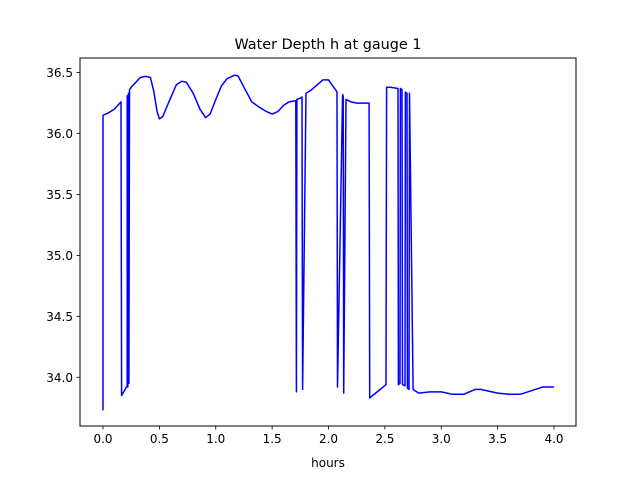 This screenshot has height=484, width=640. I want to click on y-tick-label: 36.0, so click(59, 134).